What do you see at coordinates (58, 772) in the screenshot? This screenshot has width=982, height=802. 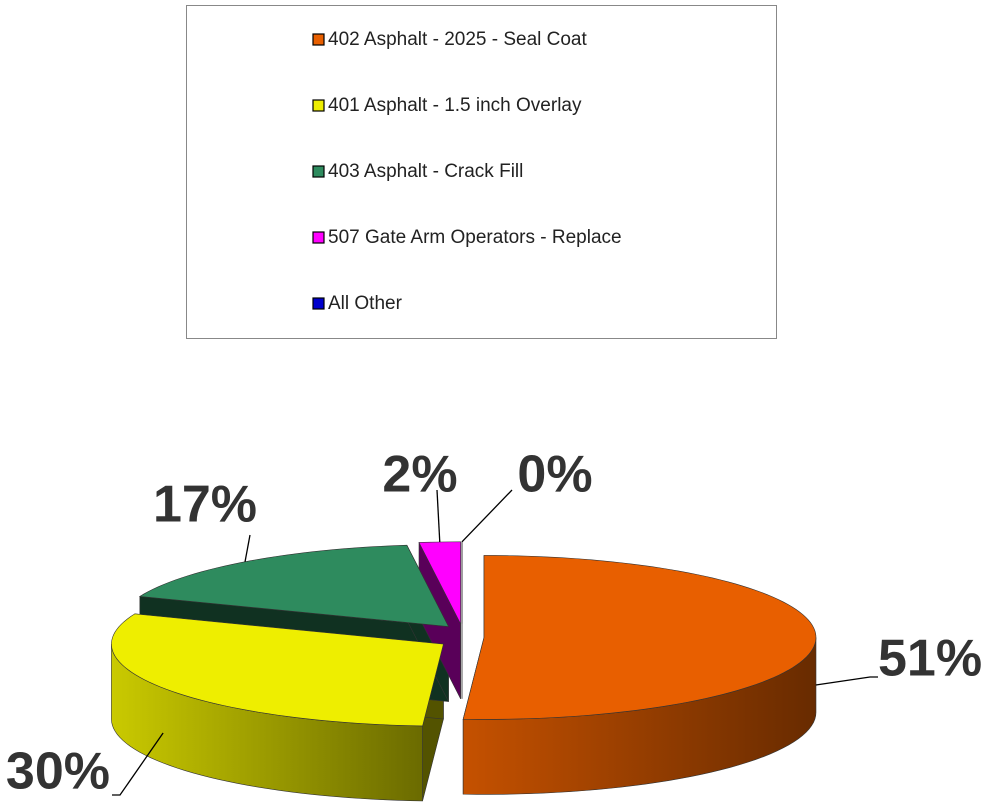 I see `data-label: 30%` at bounding box center [58, 772].